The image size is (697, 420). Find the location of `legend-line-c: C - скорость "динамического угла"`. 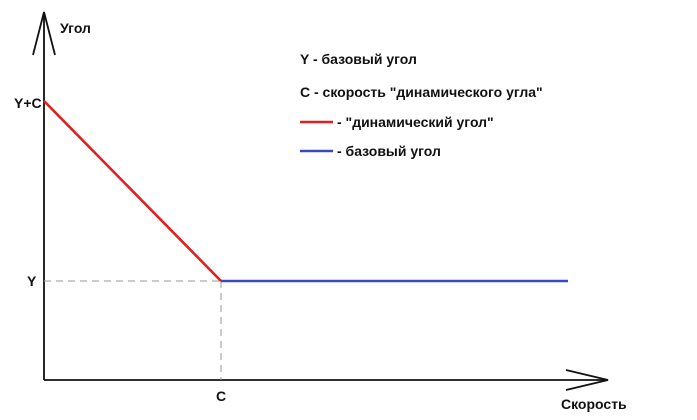

legend-line-c: C - скорость "динамического угла" is located at coordinates (421, 92).